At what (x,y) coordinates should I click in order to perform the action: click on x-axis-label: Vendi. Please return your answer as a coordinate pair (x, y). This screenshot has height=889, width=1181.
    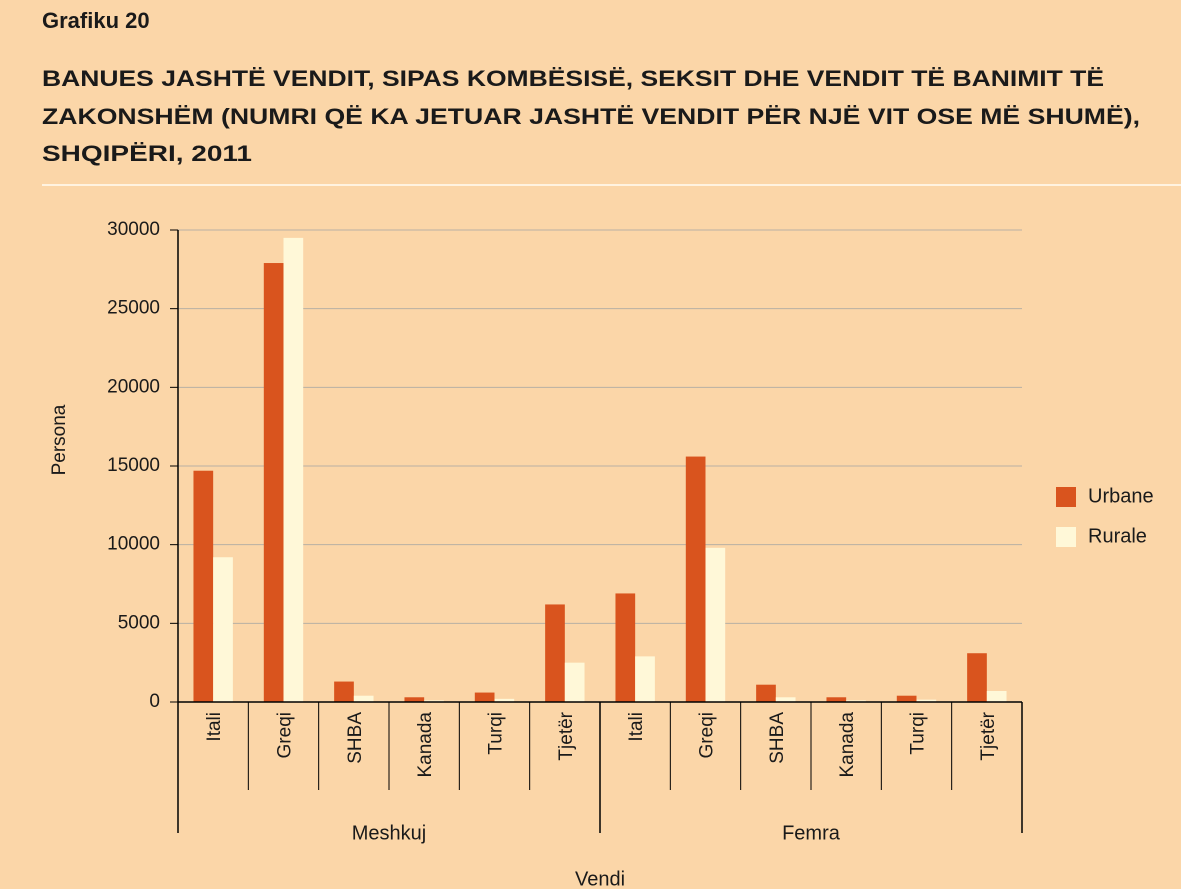
    Looking at the image, I should click on (600, 878).